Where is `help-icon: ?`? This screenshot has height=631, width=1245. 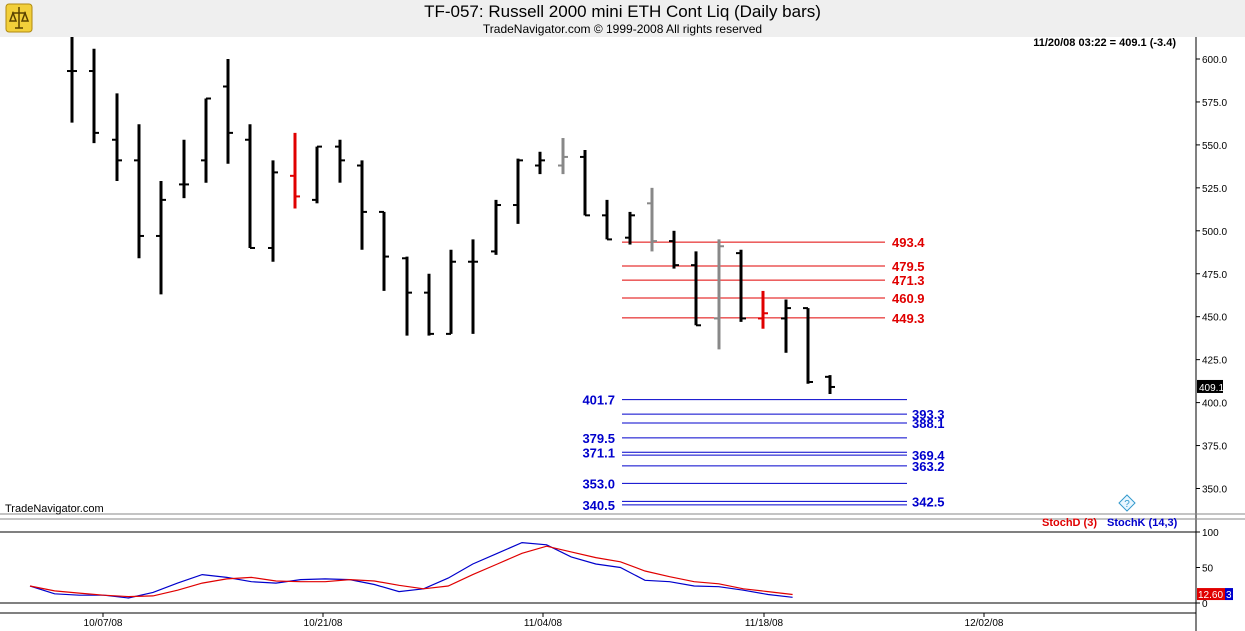
help-icon: ? is located at coordinates (1127, 503).